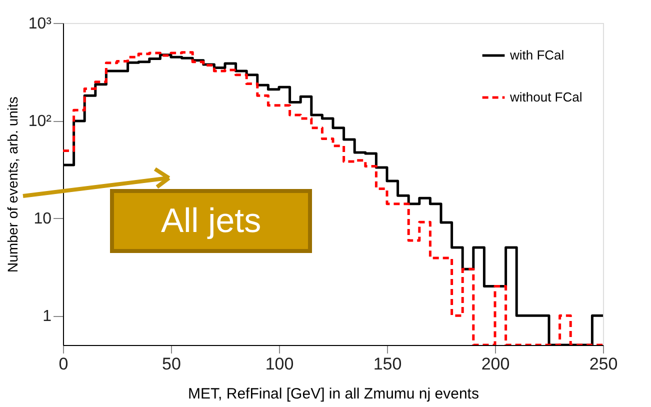  Describe the element at coordinates (495, 364) in the screenshot. I see `x-tick-label: 200` at that location.